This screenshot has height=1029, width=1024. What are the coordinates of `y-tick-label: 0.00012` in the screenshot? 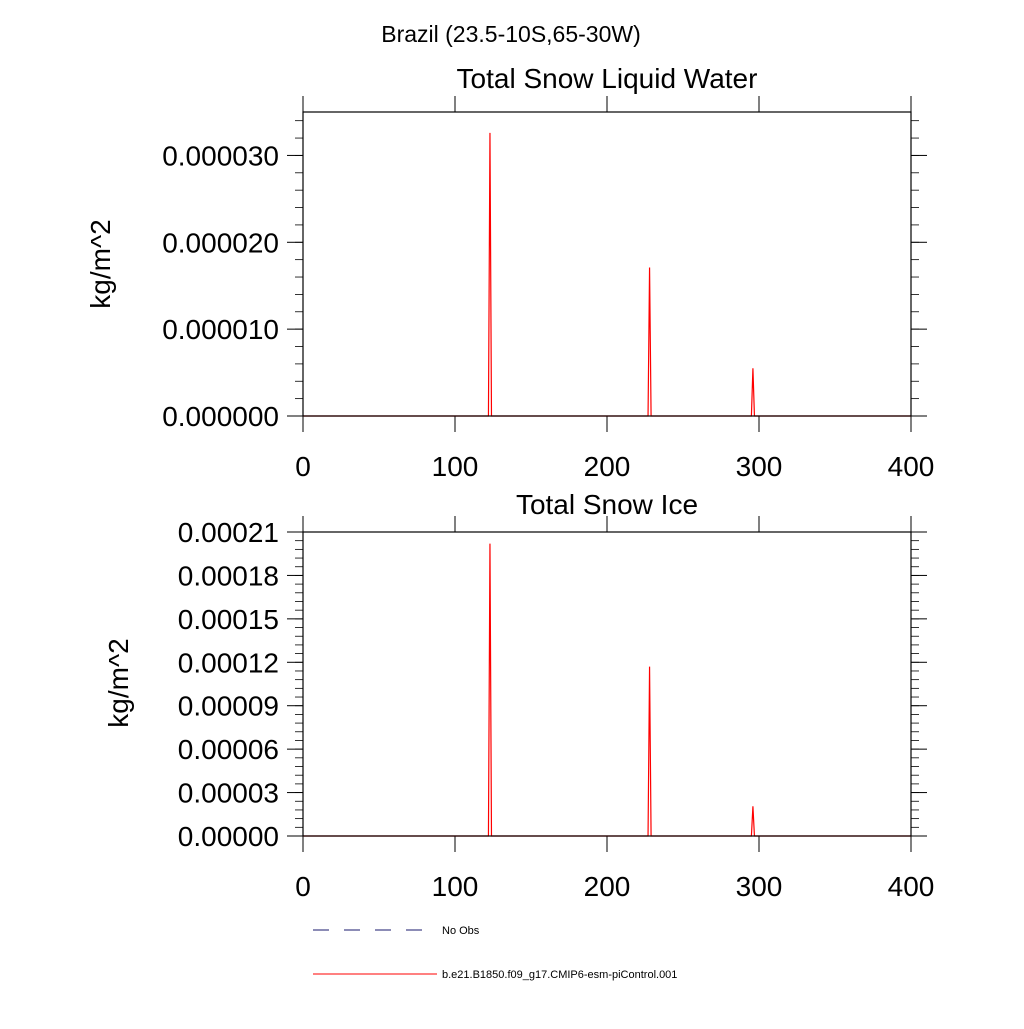 It's located at (228, 662).